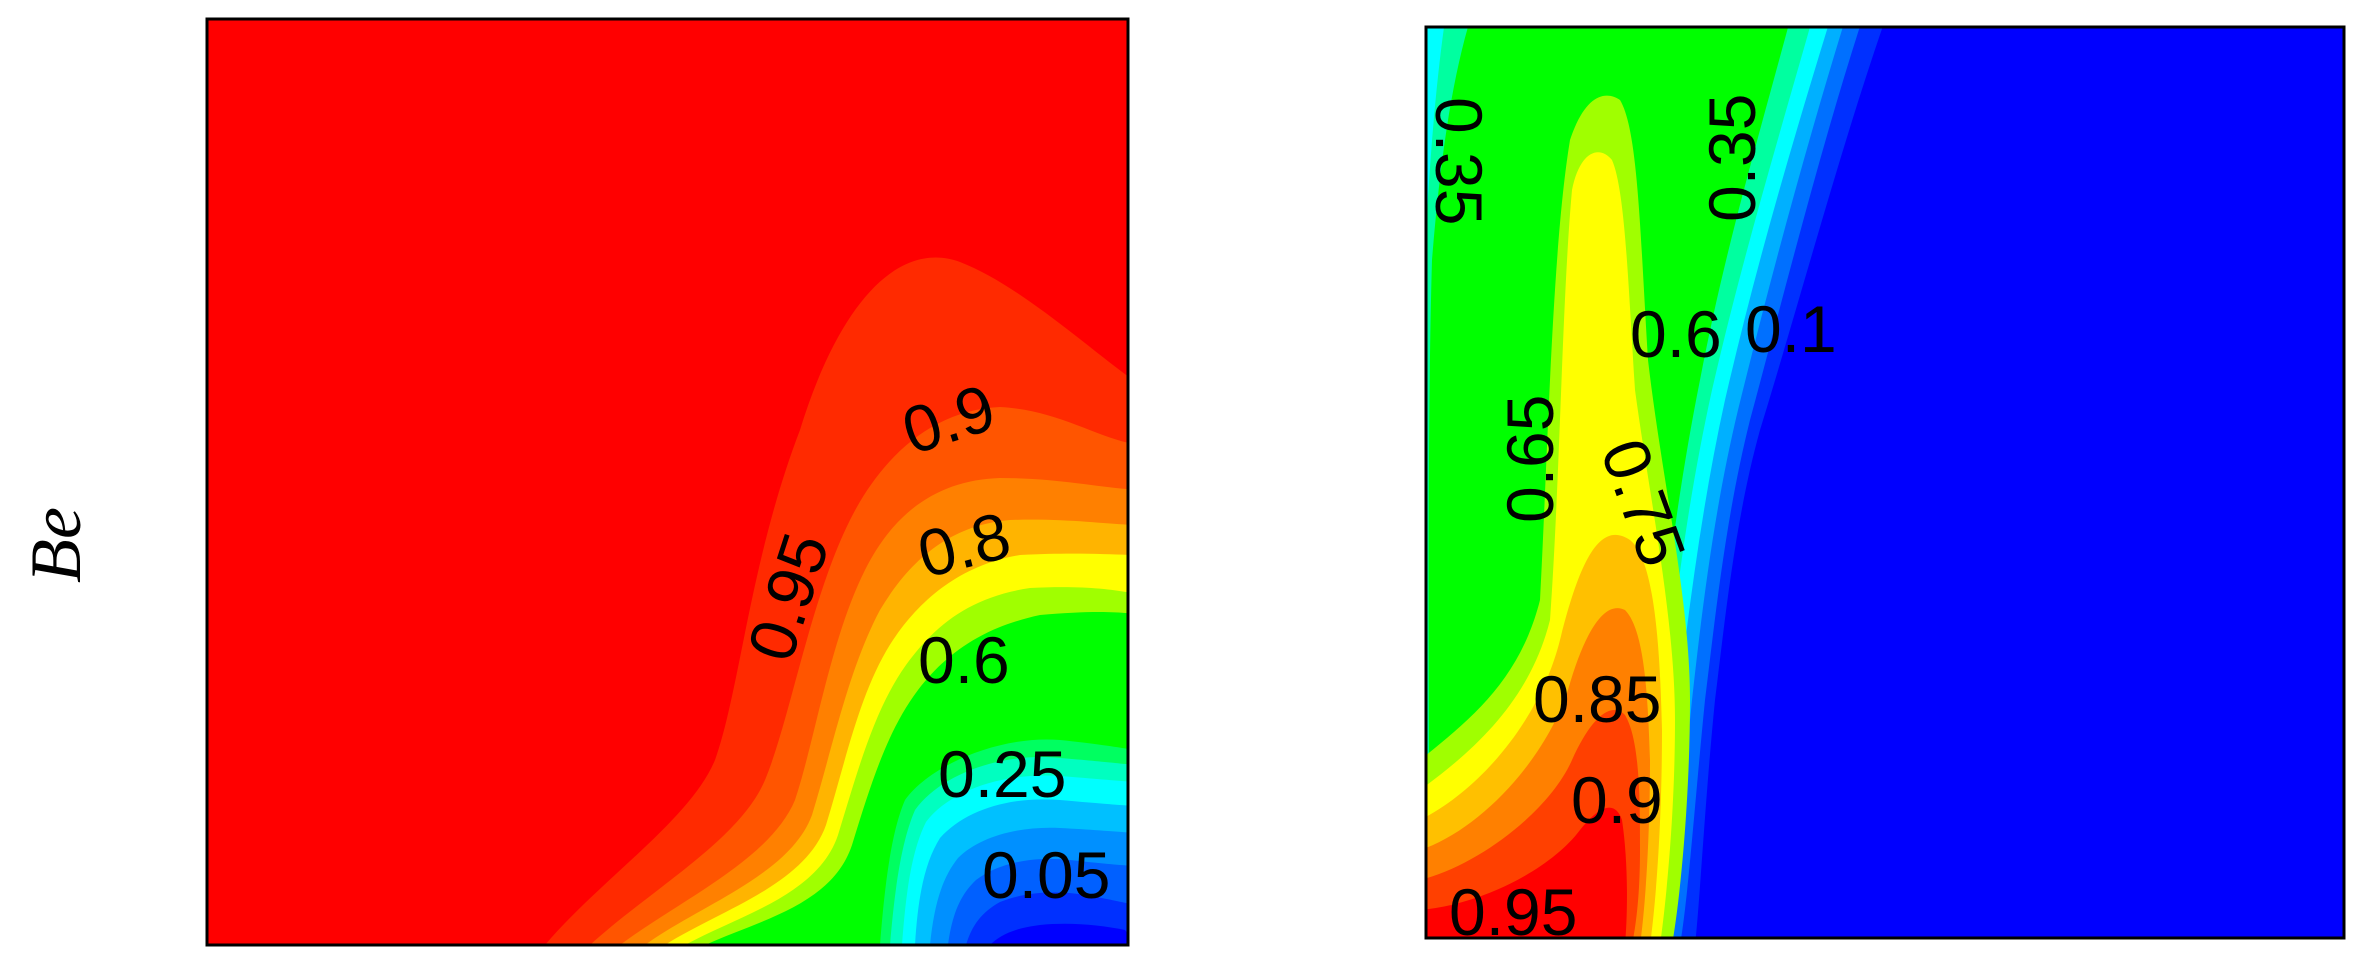  I want to click on right-contour-label-035-right: 0.35, so click(1732, 158).